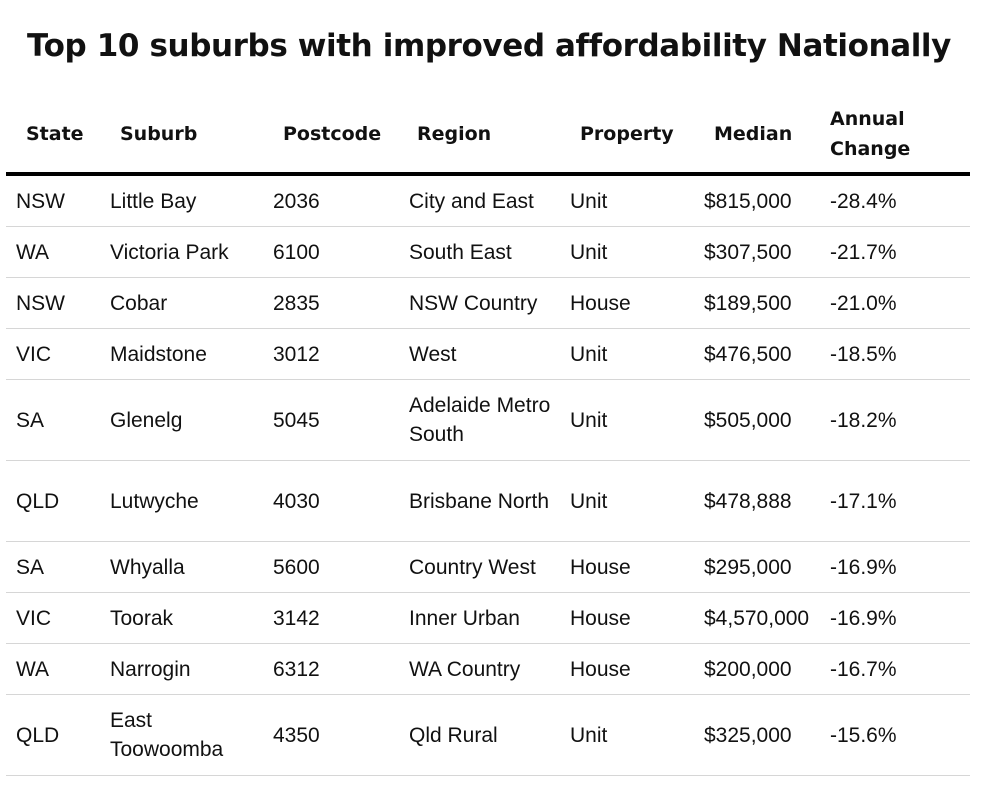  Describe the element at coordinates (181, 618) in the screenshot. I see `cell-suburb: Toorak` at that location.